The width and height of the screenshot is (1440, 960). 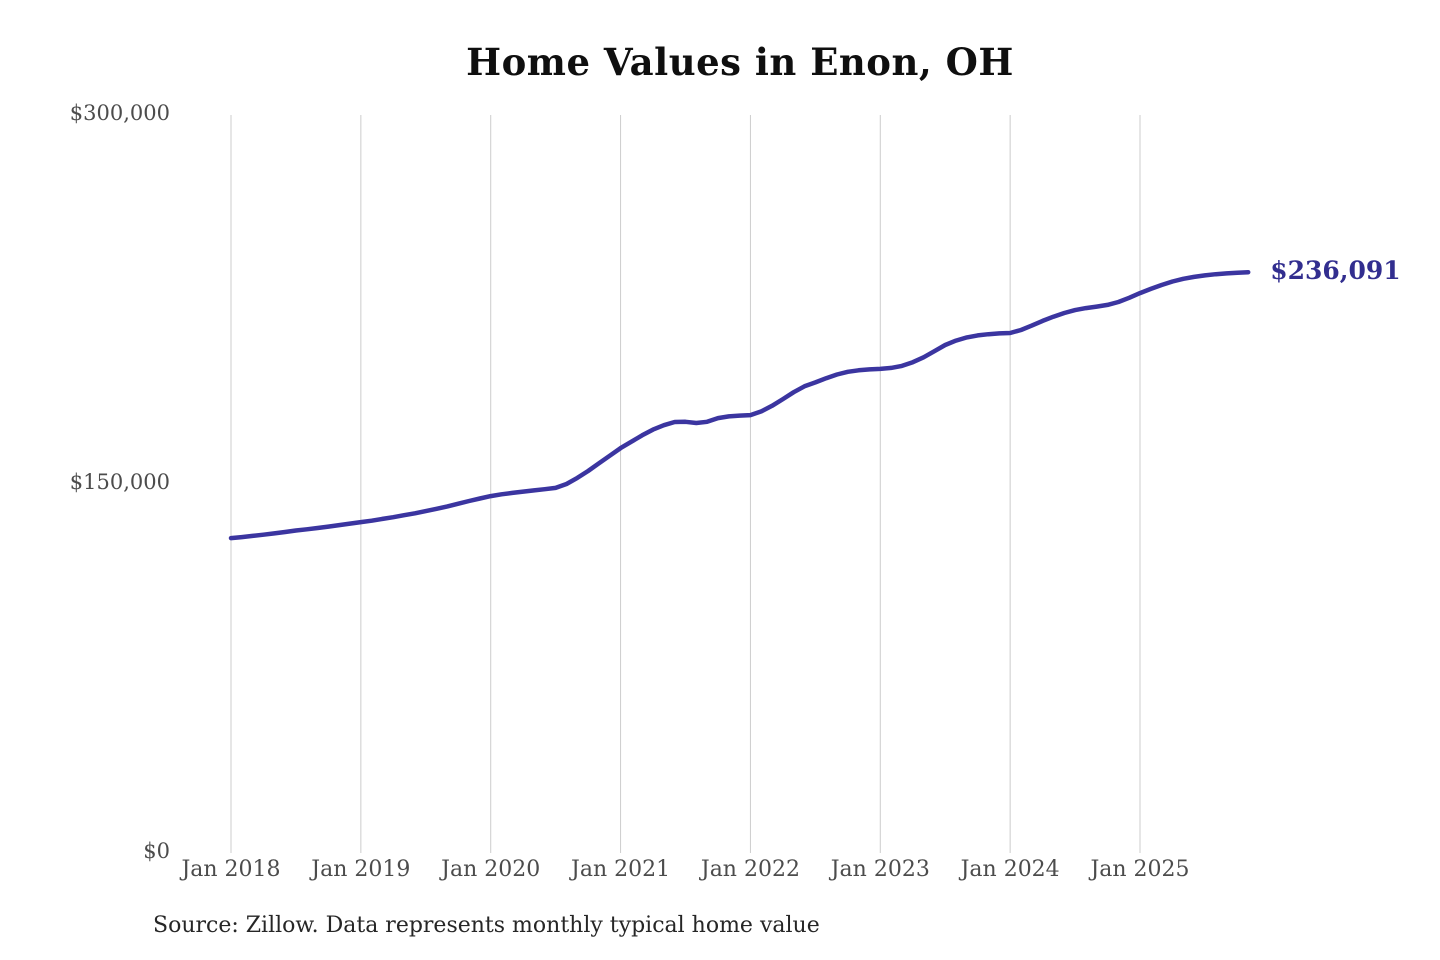 I want to click on x-axis-tick-label: Jan 2025, so click(x=1140, y=869).